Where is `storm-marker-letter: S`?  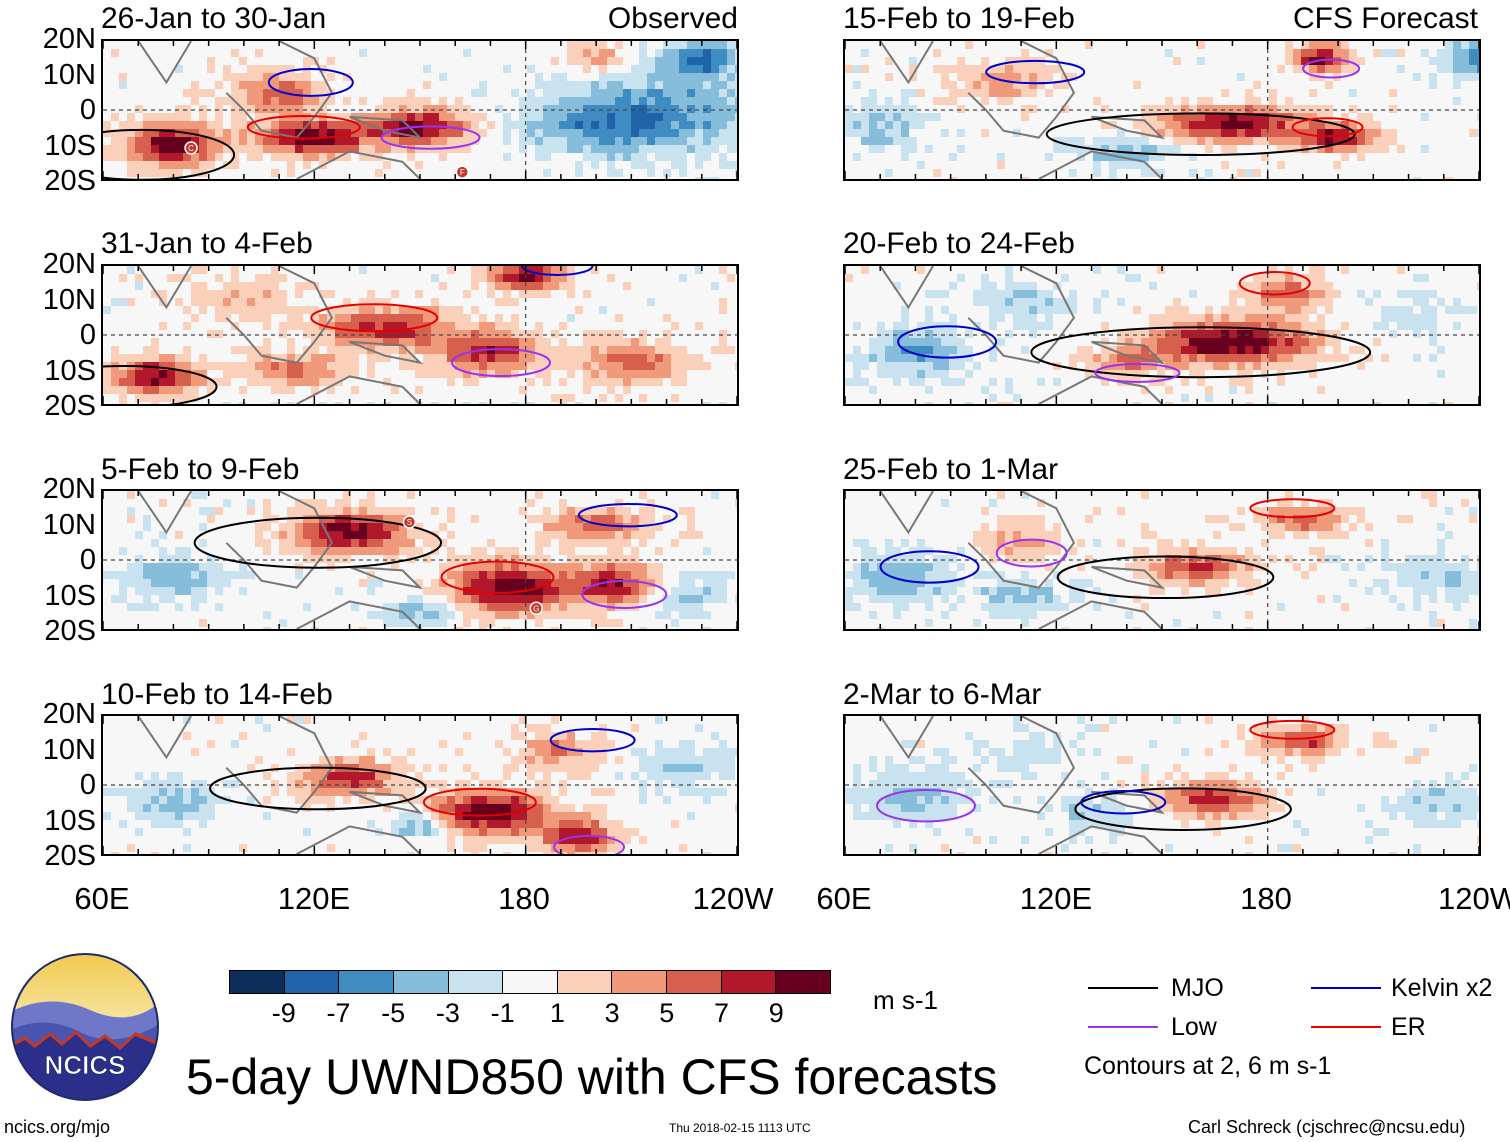
storm-marker-letter: S is located at coordinates (409, 522).